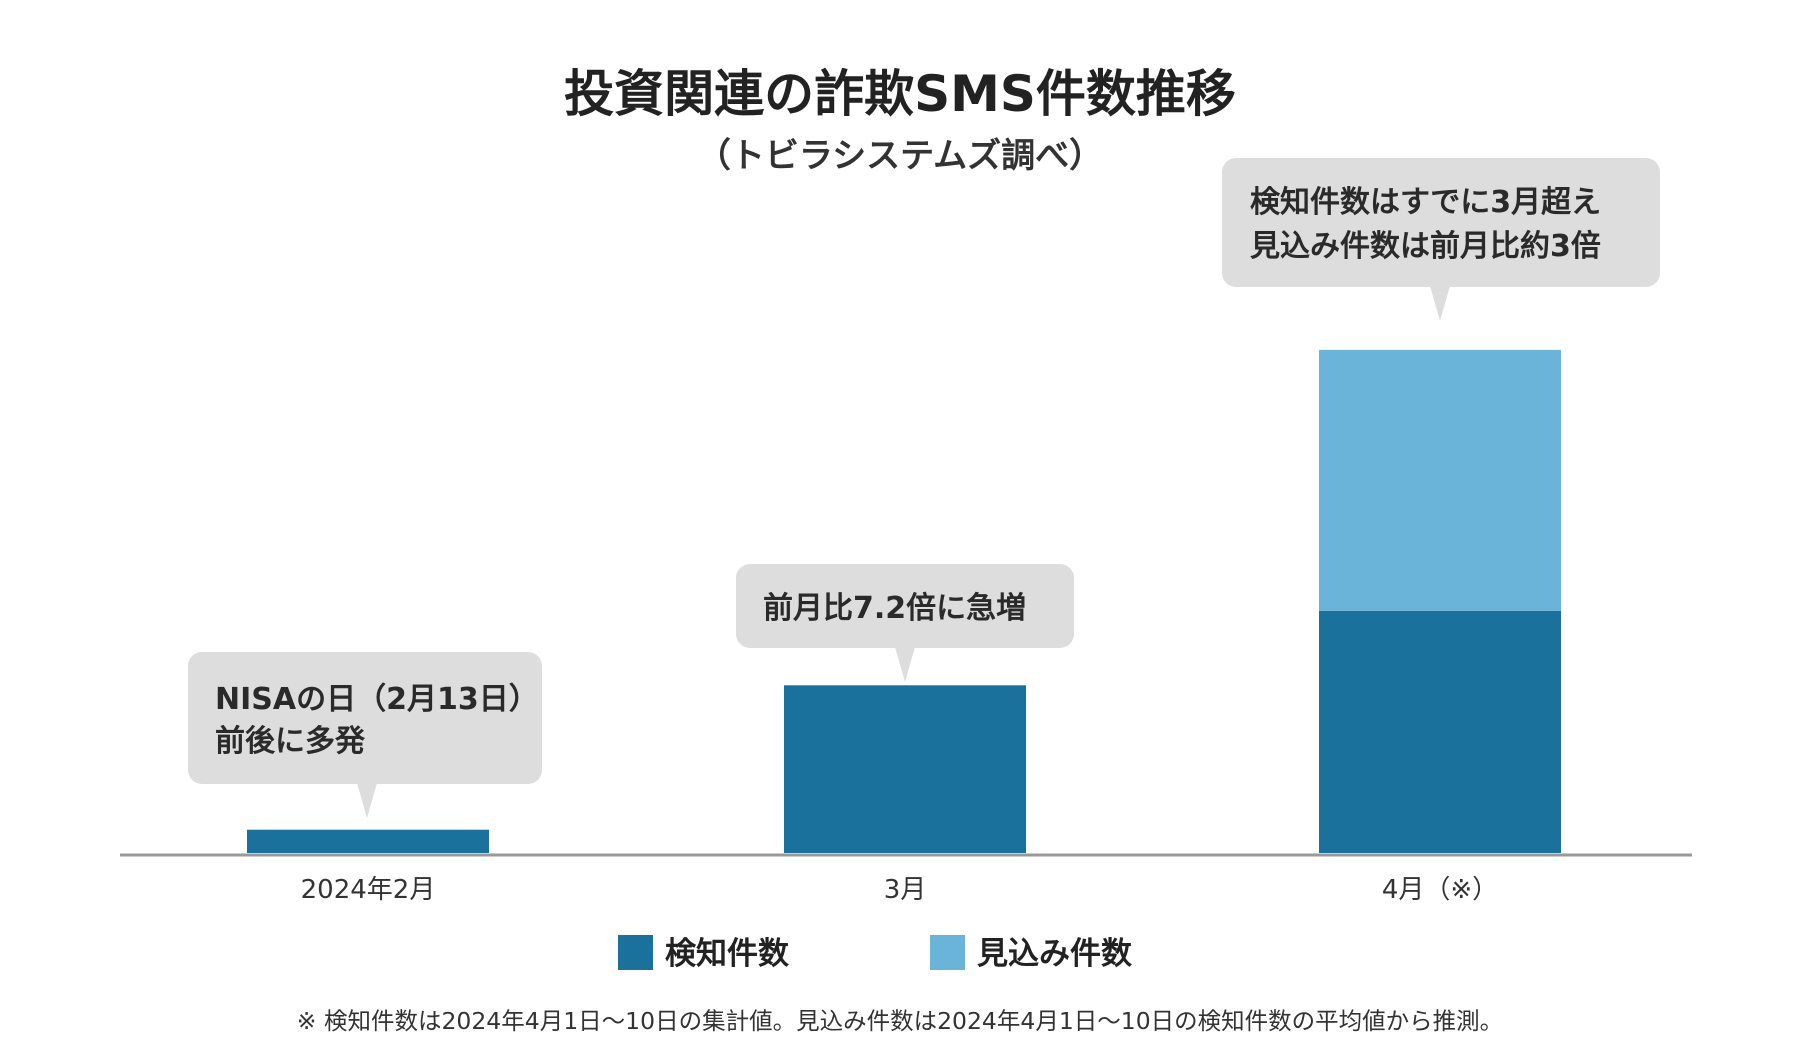  Describe the element at coordinates (727, 954) in the screenshot. I see `legend-label-0: 検知件数` at that location.